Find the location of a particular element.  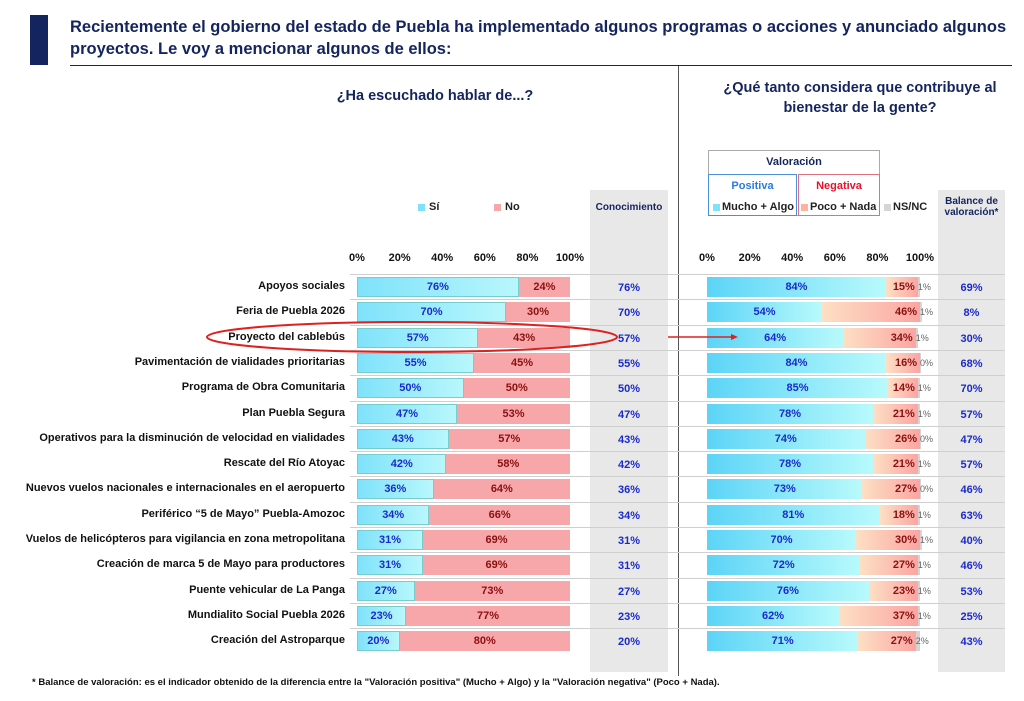

legend-positive-box is located at coordinates (752, 195).